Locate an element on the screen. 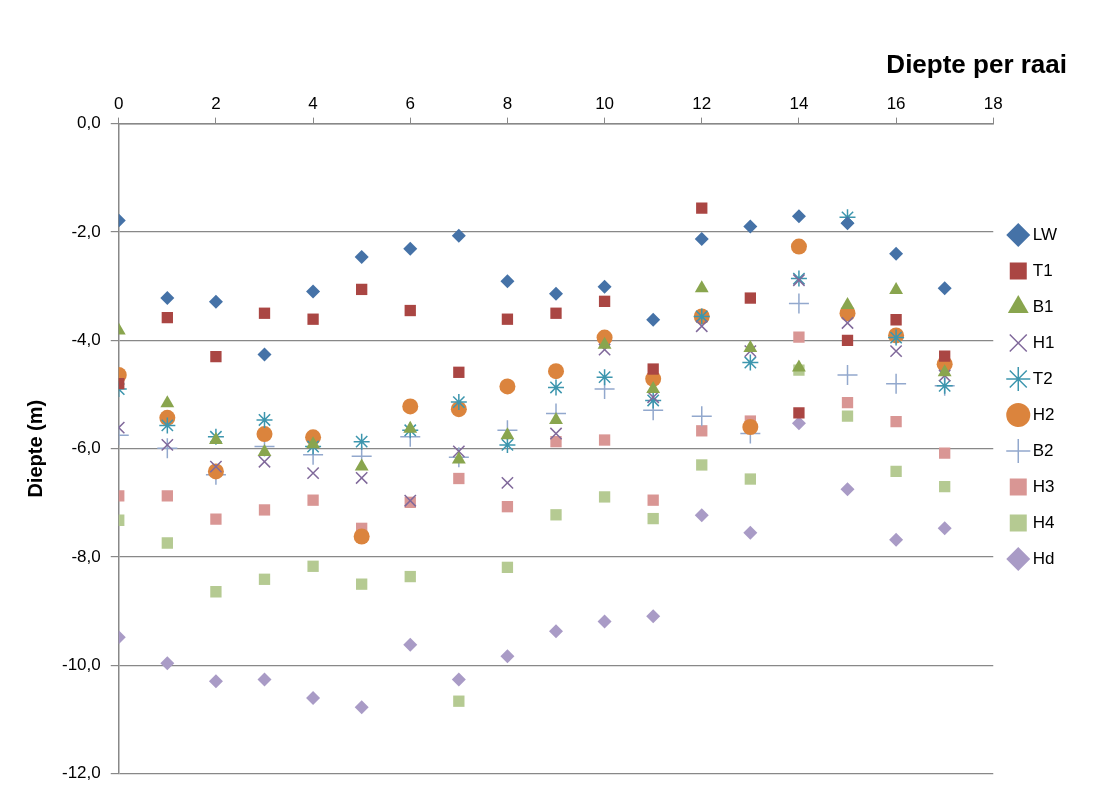 The width and height of the screenshot is (1107, 794). x-tick-label: 2 is located at coordinates (216, 104).